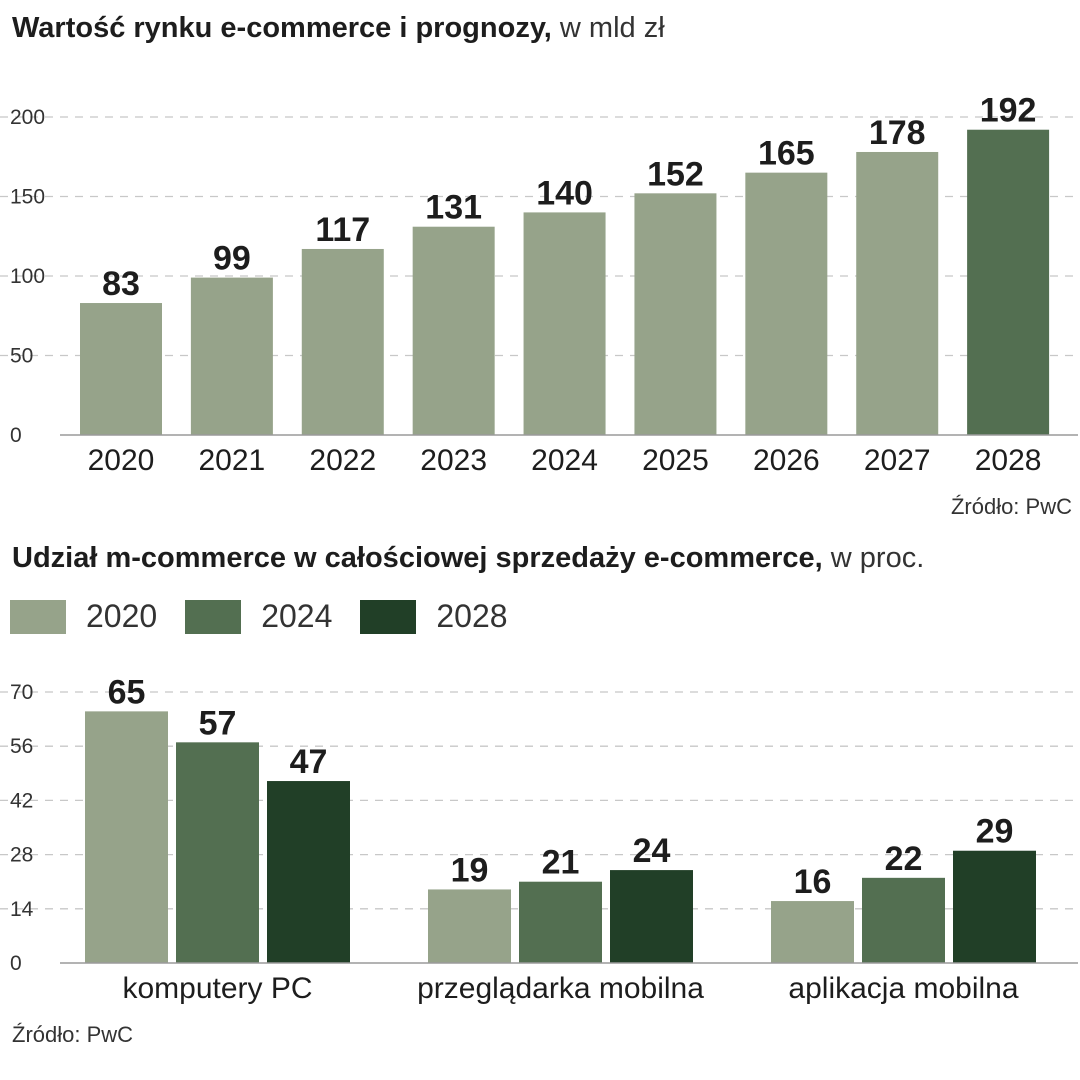 The image size is (1080, 1080). What do you see at coordinates (786, 460) in the screenshot?
I see `chart1-x-tick: 2026` at bounding box center [786, 460].